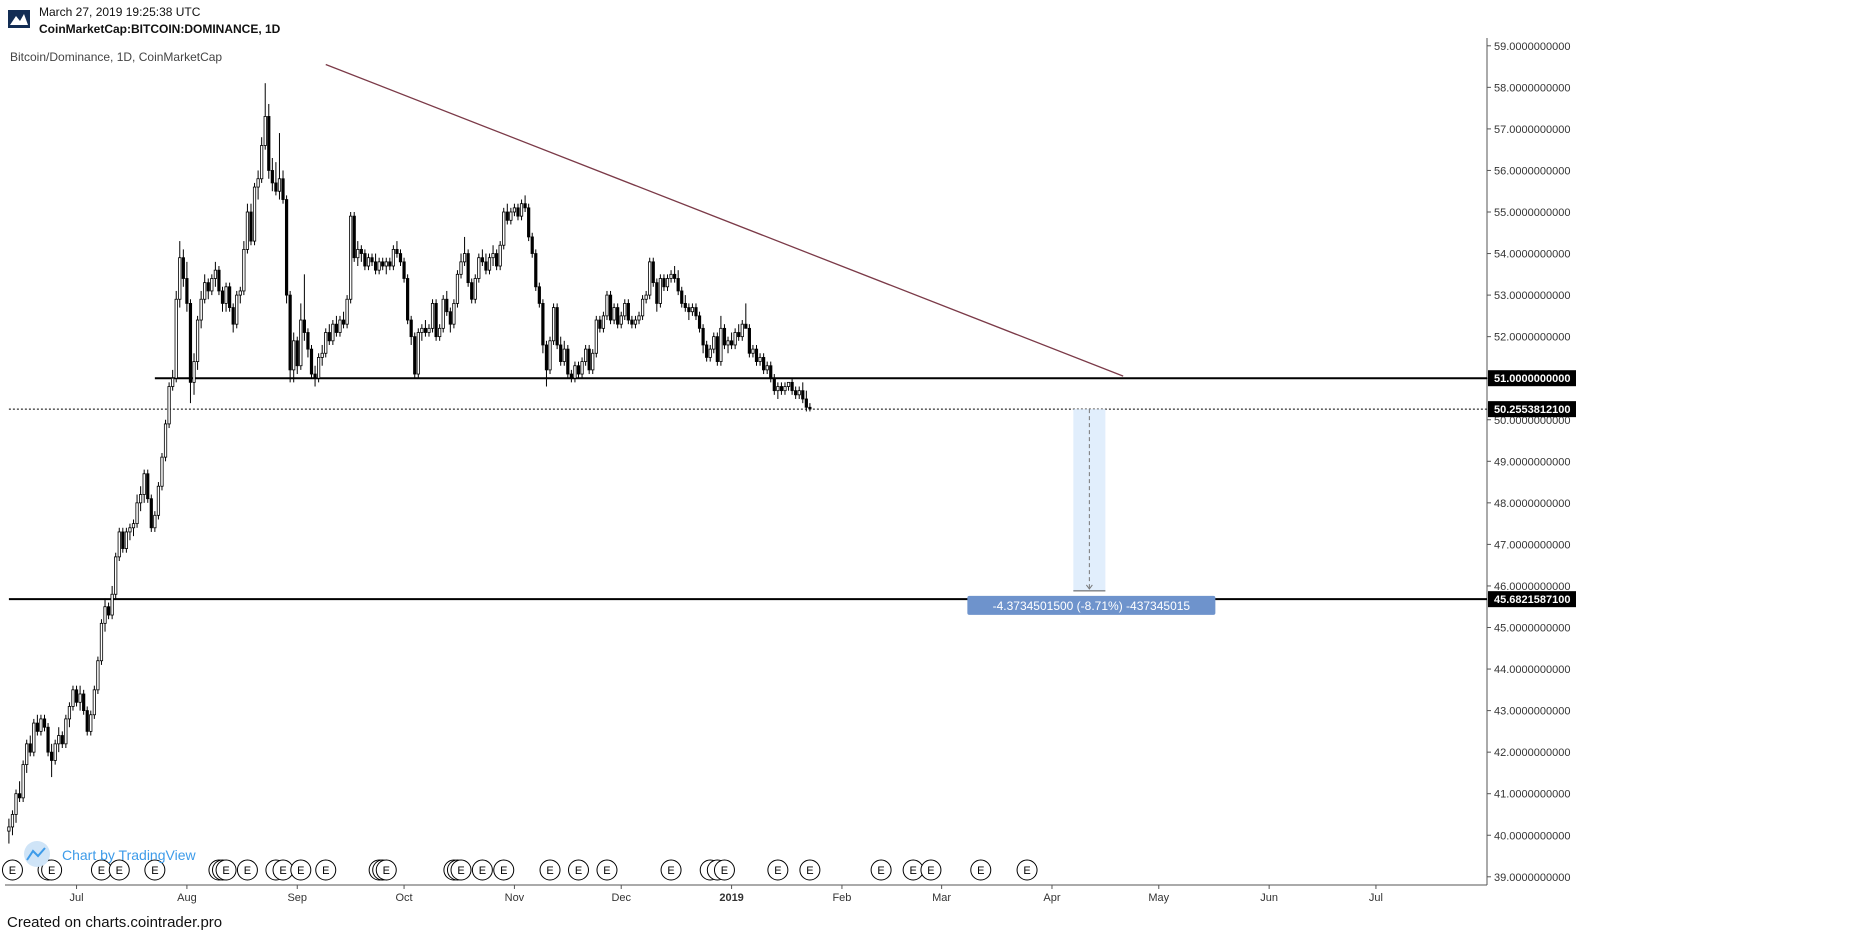  I want to click on time-tick-label: Jul, so click(1376, 898).